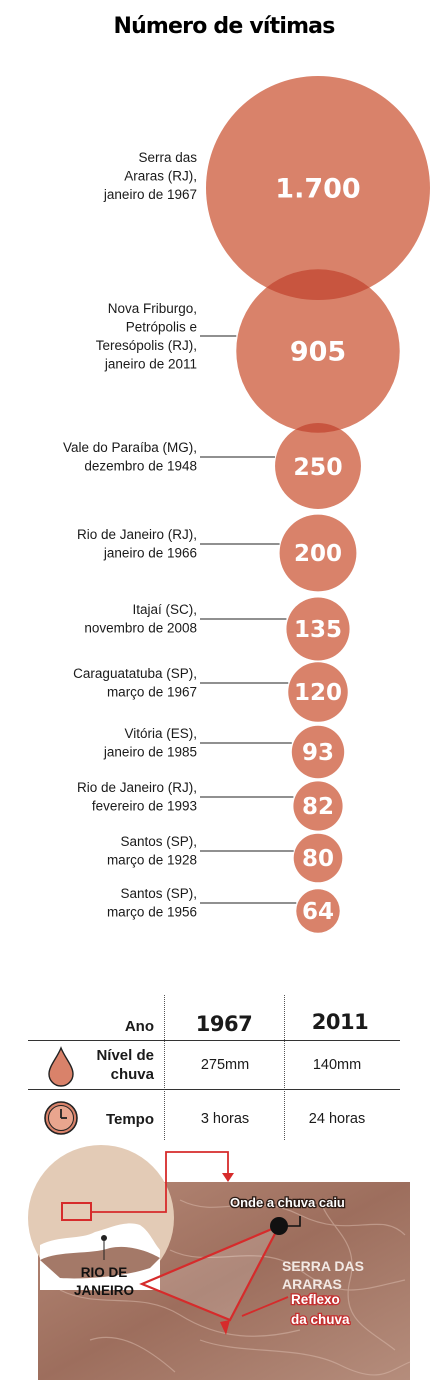 This screenshot has width=448, height=1380. I want to click on bubble-value-label: 93, so click(318, 753).